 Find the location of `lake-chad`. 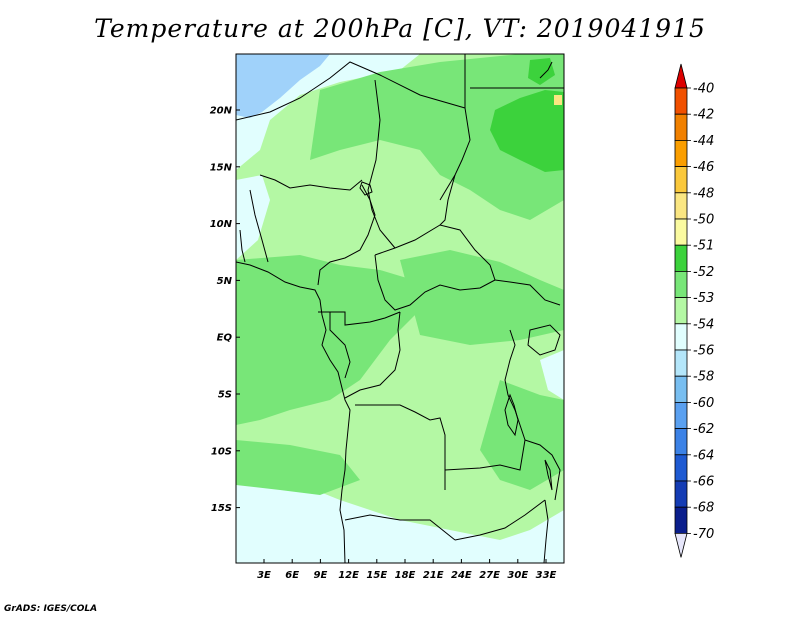

lake-chad is located at coordinates (366, 188).